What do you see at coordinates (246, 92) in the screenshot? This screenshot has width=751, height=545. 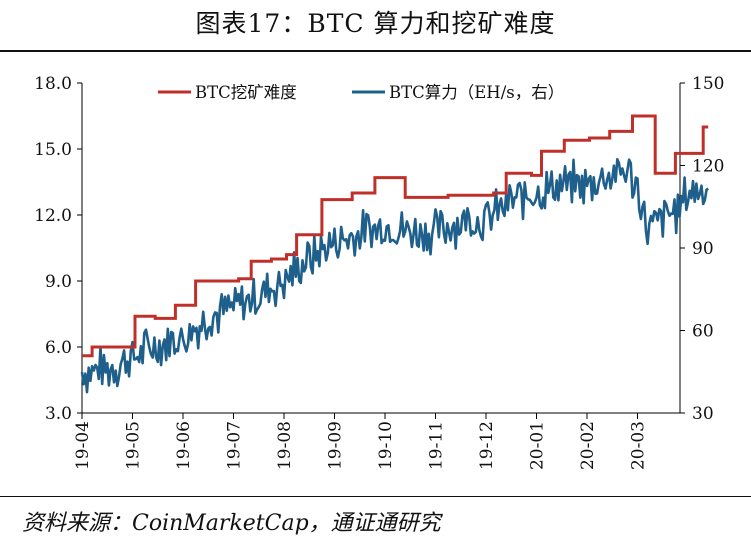 I see `legend-label: BTC挖矿难度` at bounding box center [246, 92].